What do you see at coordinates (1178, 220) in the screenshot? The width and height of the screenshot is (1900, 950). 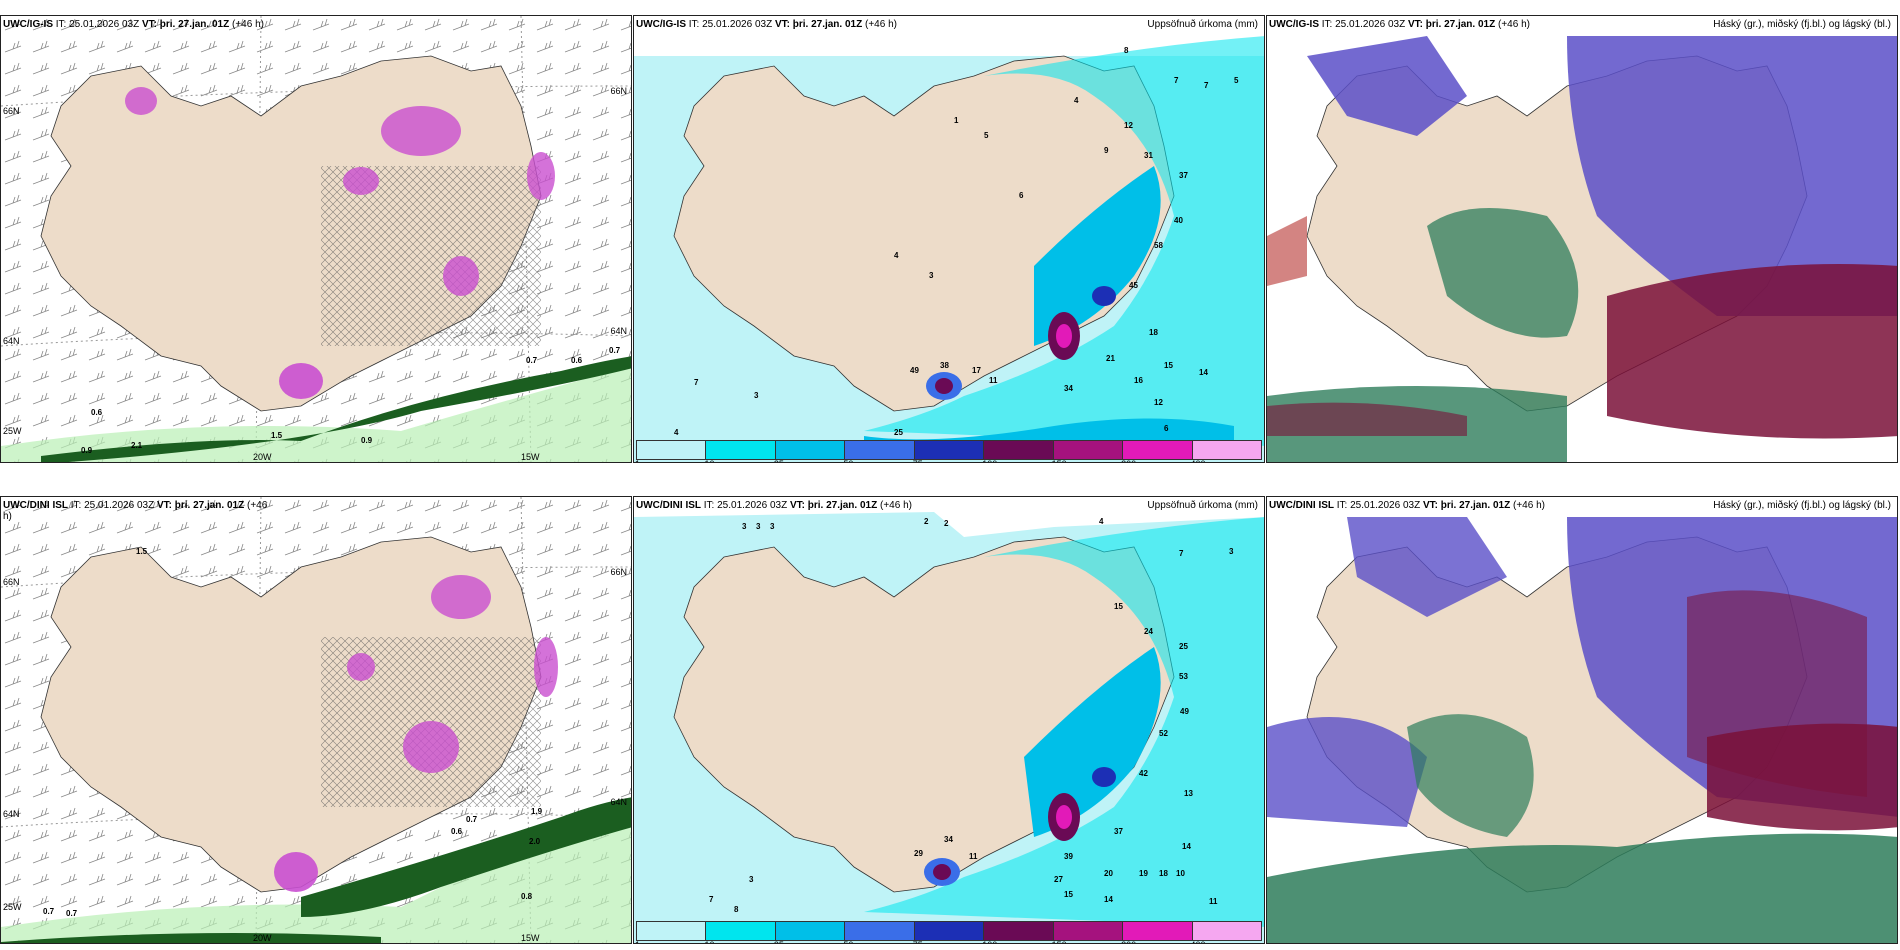 I see `precip-value: 40` at bounding box center [1178, 220].